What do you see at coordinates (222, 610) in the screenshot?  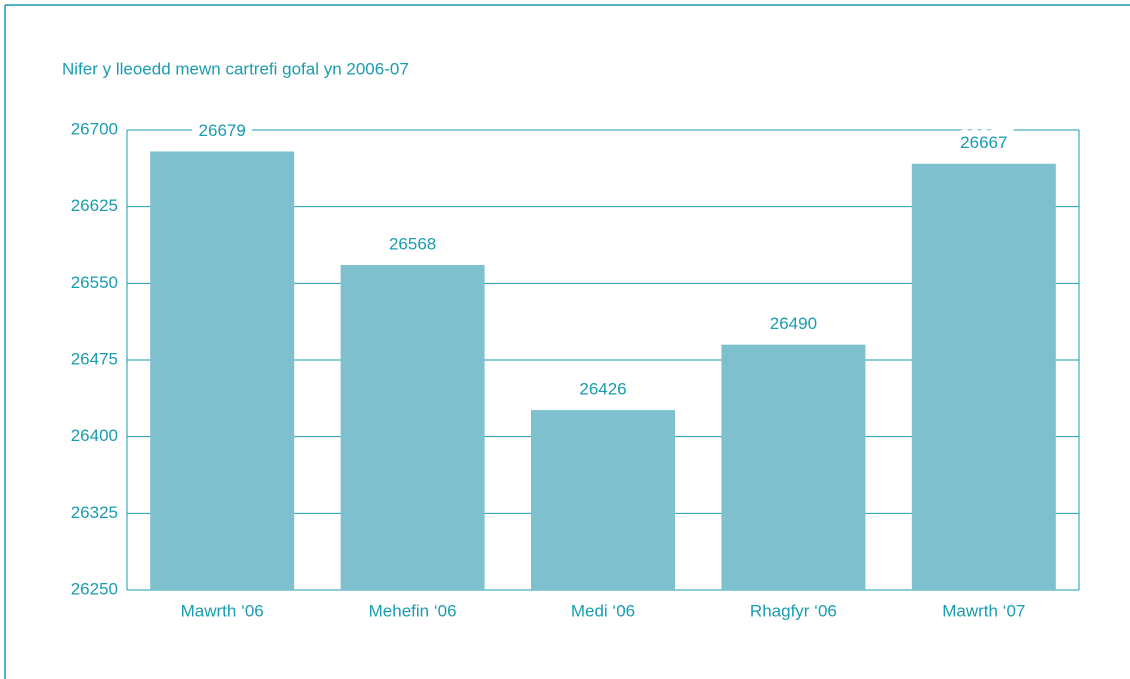 I see `x-tick-label: Mawrth ‘06` at bounding box center [222, 610].